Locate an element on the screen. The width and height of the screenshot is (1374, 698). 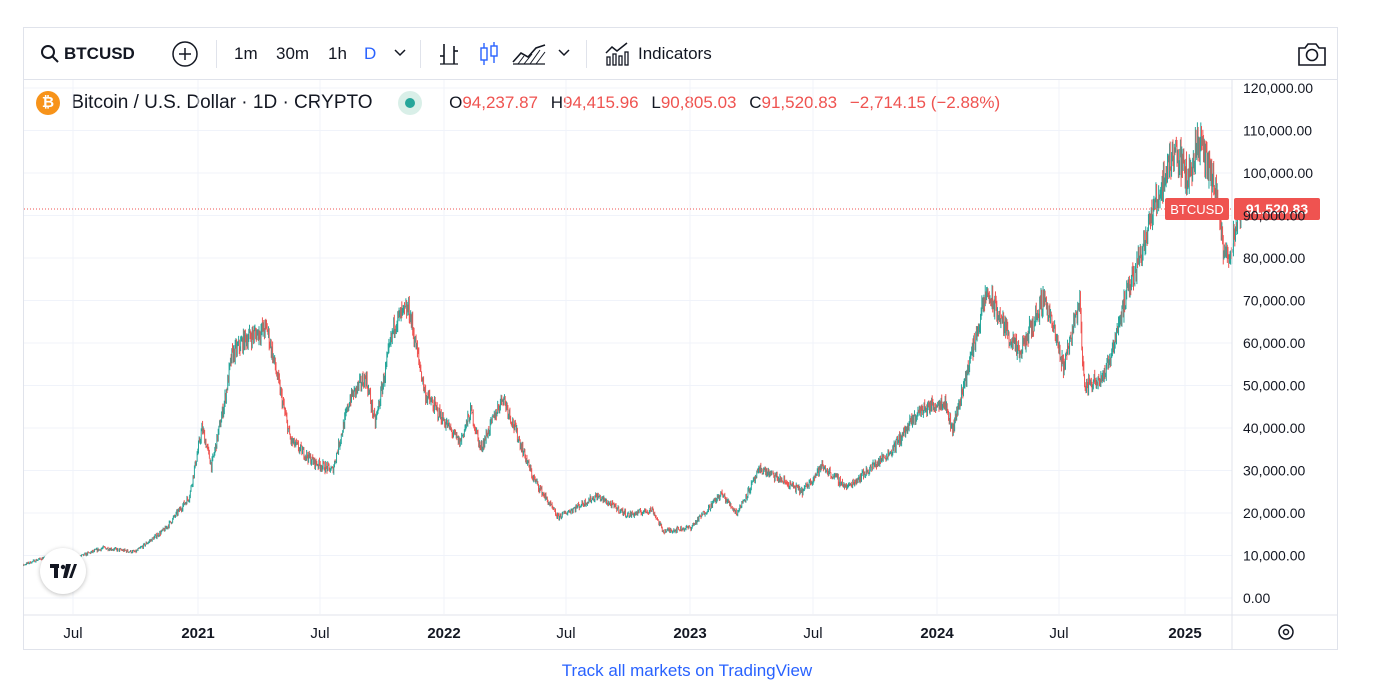
high-value: 94,415.96 is located at coordinates (601, 102).